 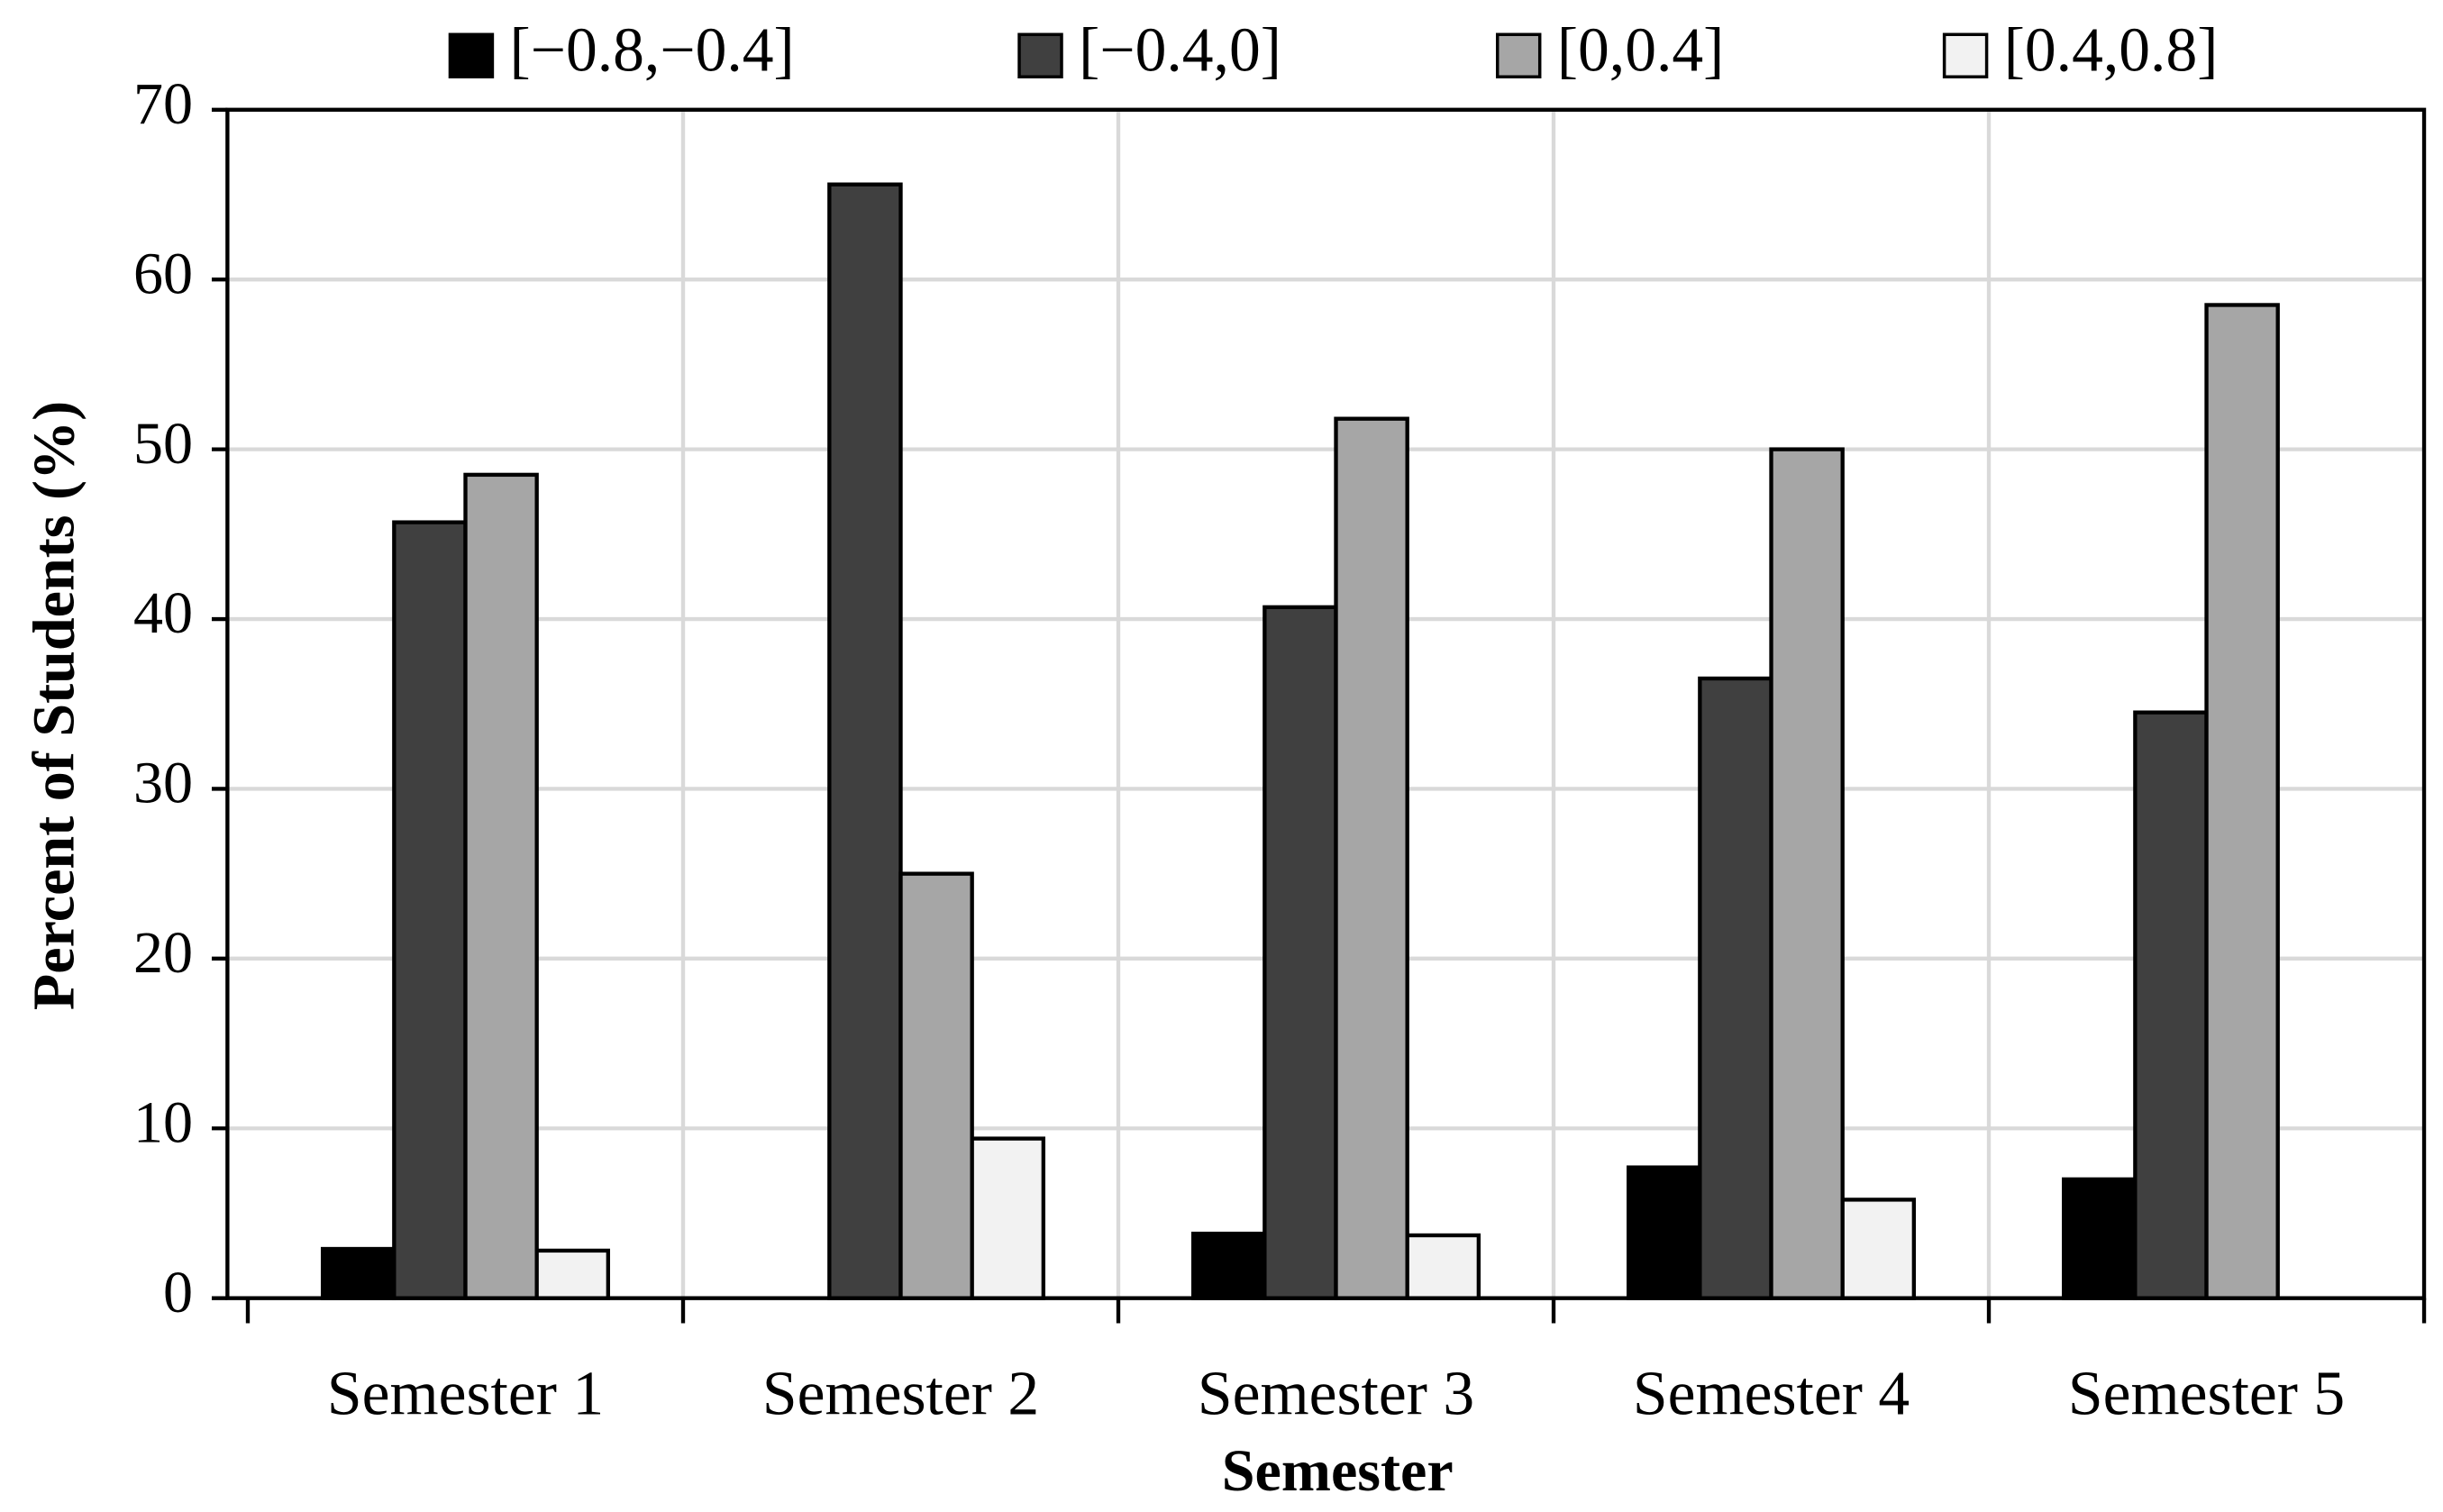 What do you see at coordinates (2206, 1394) in the screenshot?
I see `x-tick-label: Semester 5` at bounding box center [2206, 1394].